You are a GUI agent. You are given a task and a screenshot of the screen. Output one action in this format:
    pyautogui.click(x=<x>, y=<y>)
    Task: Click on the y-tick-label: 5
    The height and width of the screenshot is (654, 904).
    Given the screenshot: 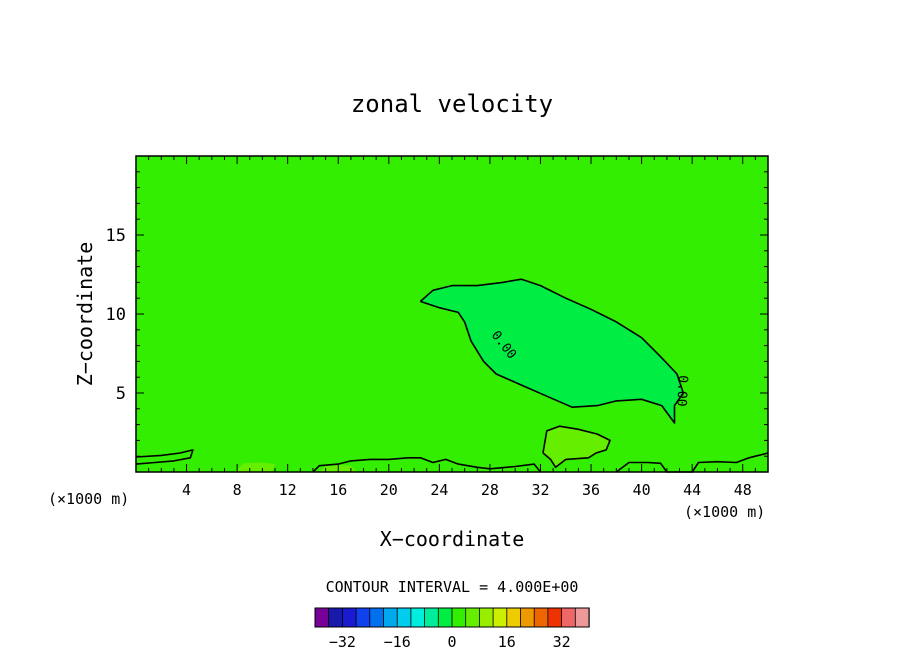 What is the action you would take?
    pyautogui.click(x=121, y=394)
    